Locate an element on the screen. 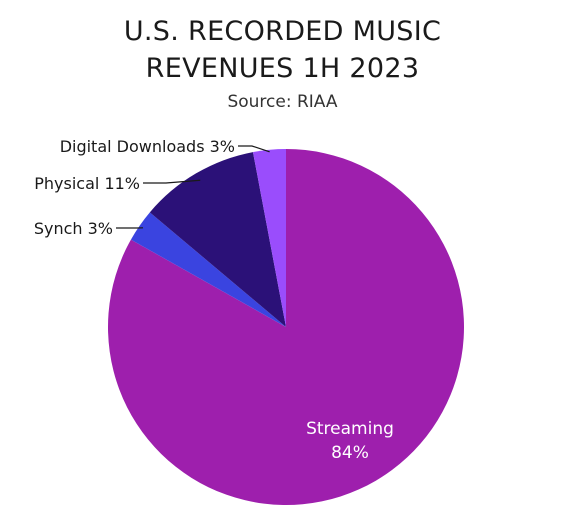  pie-slice-digital-downloads is located at coordinates (269, 238).